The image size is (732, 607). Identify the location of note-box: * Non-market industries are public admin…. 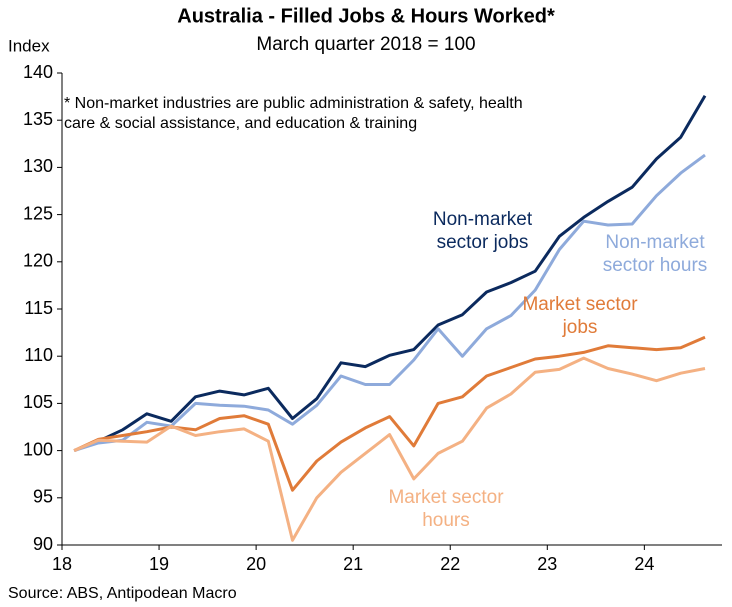
(293, 113).